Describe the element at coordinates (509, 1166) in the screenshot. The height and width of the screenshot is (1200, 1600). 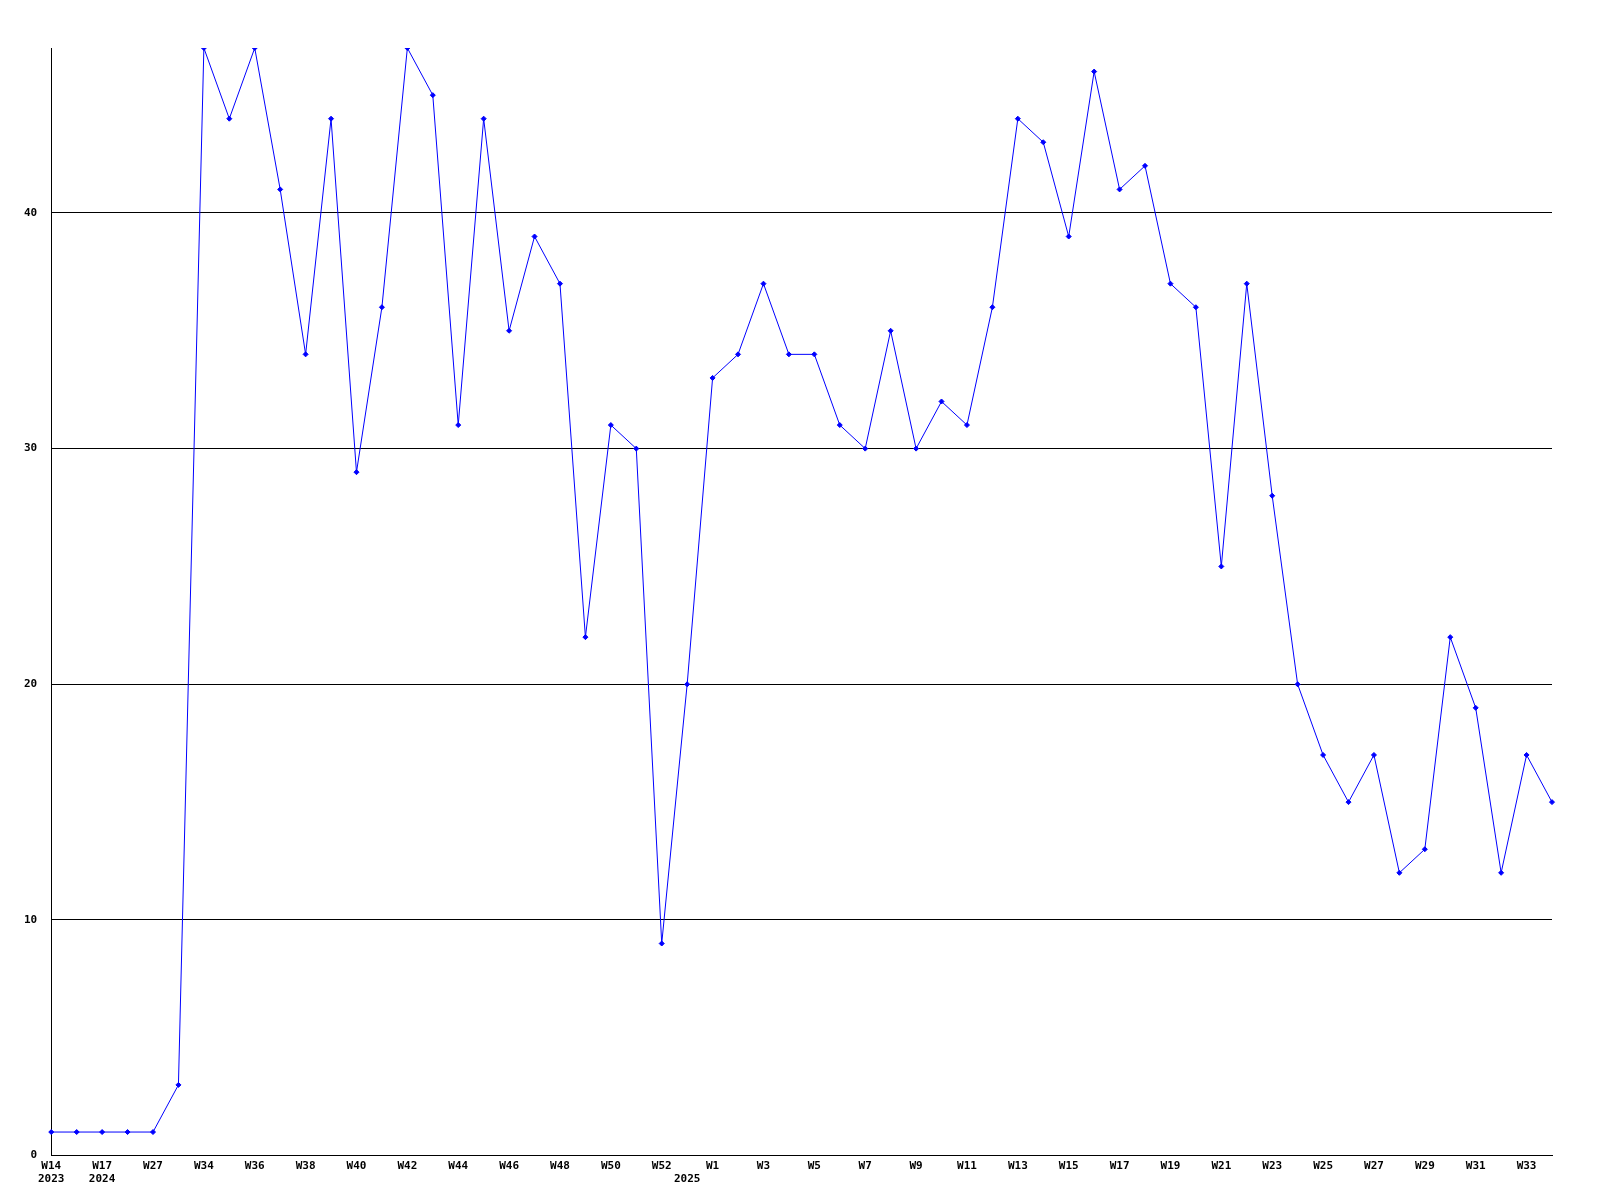
I see `x-tick-label: W46` at that location.